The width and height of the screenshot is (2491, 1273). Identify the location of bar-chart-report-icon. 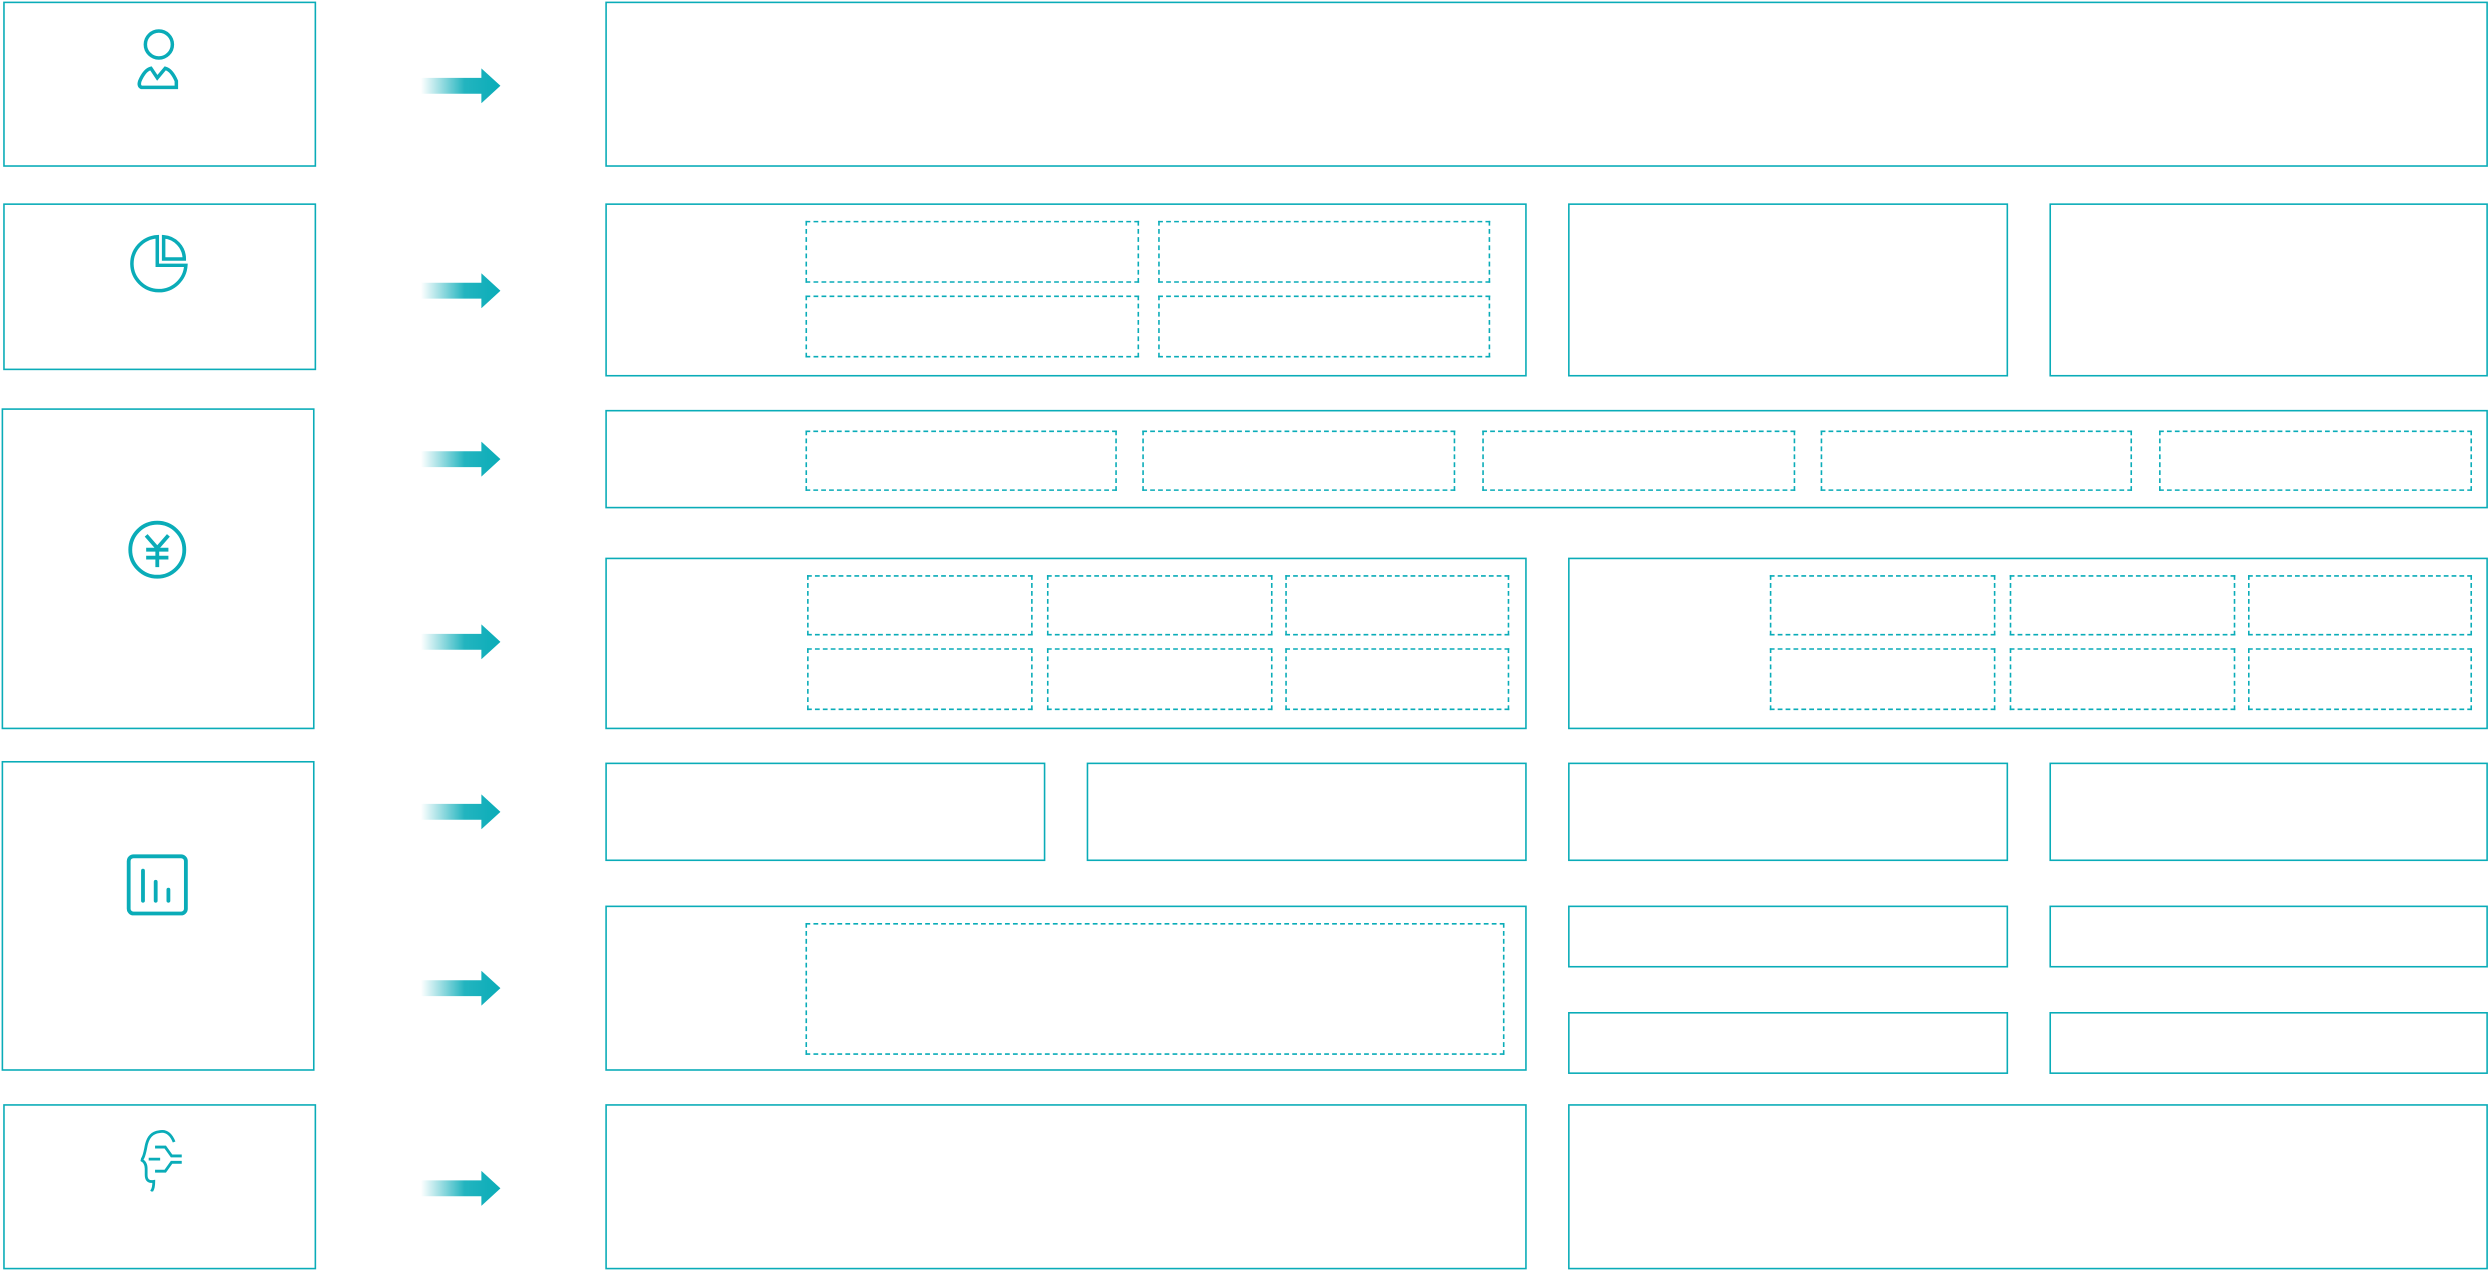
(157, 885).